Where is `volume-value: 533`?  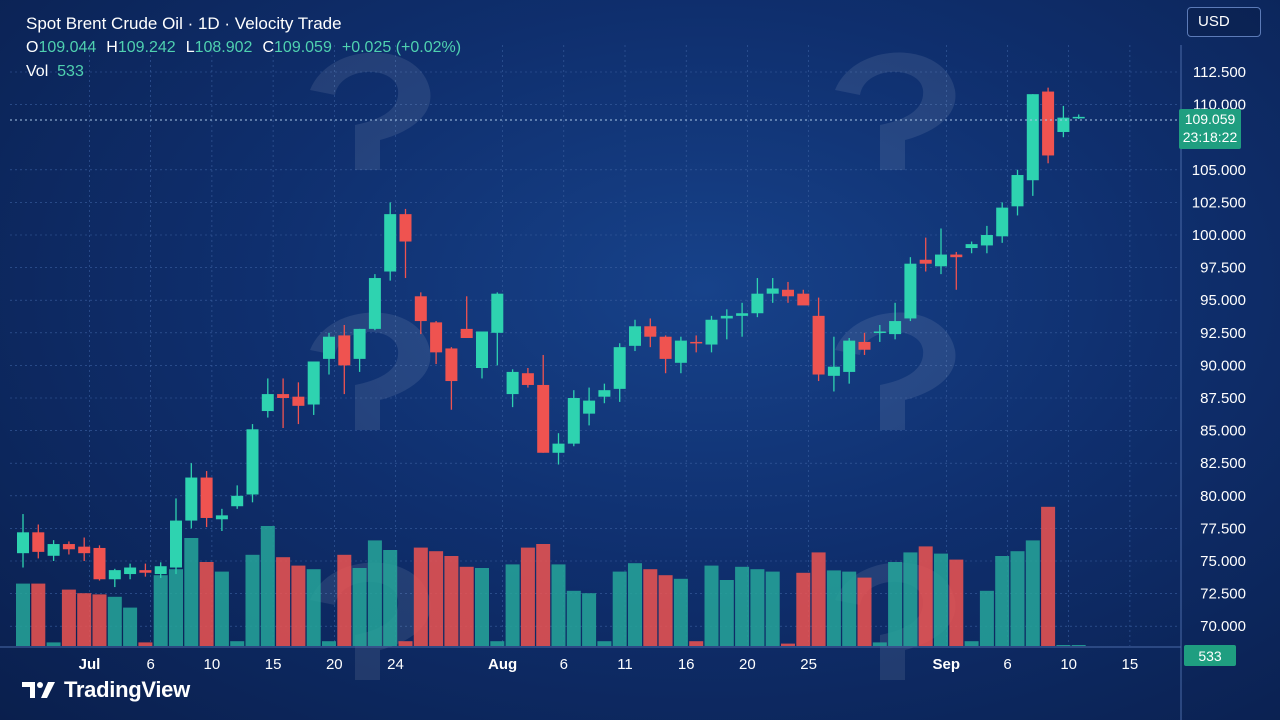 volume-value: 533 is located at coordinates (70, 71).